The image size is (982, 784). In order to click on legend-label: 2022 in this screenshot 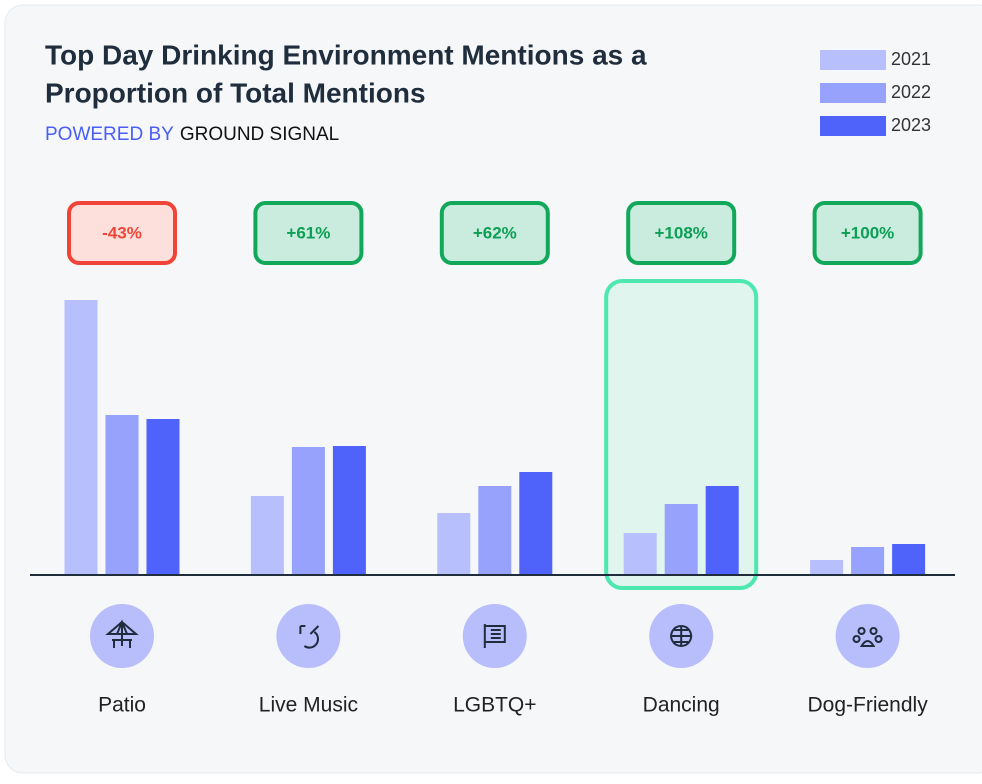, I will do `click(911, 92)`.